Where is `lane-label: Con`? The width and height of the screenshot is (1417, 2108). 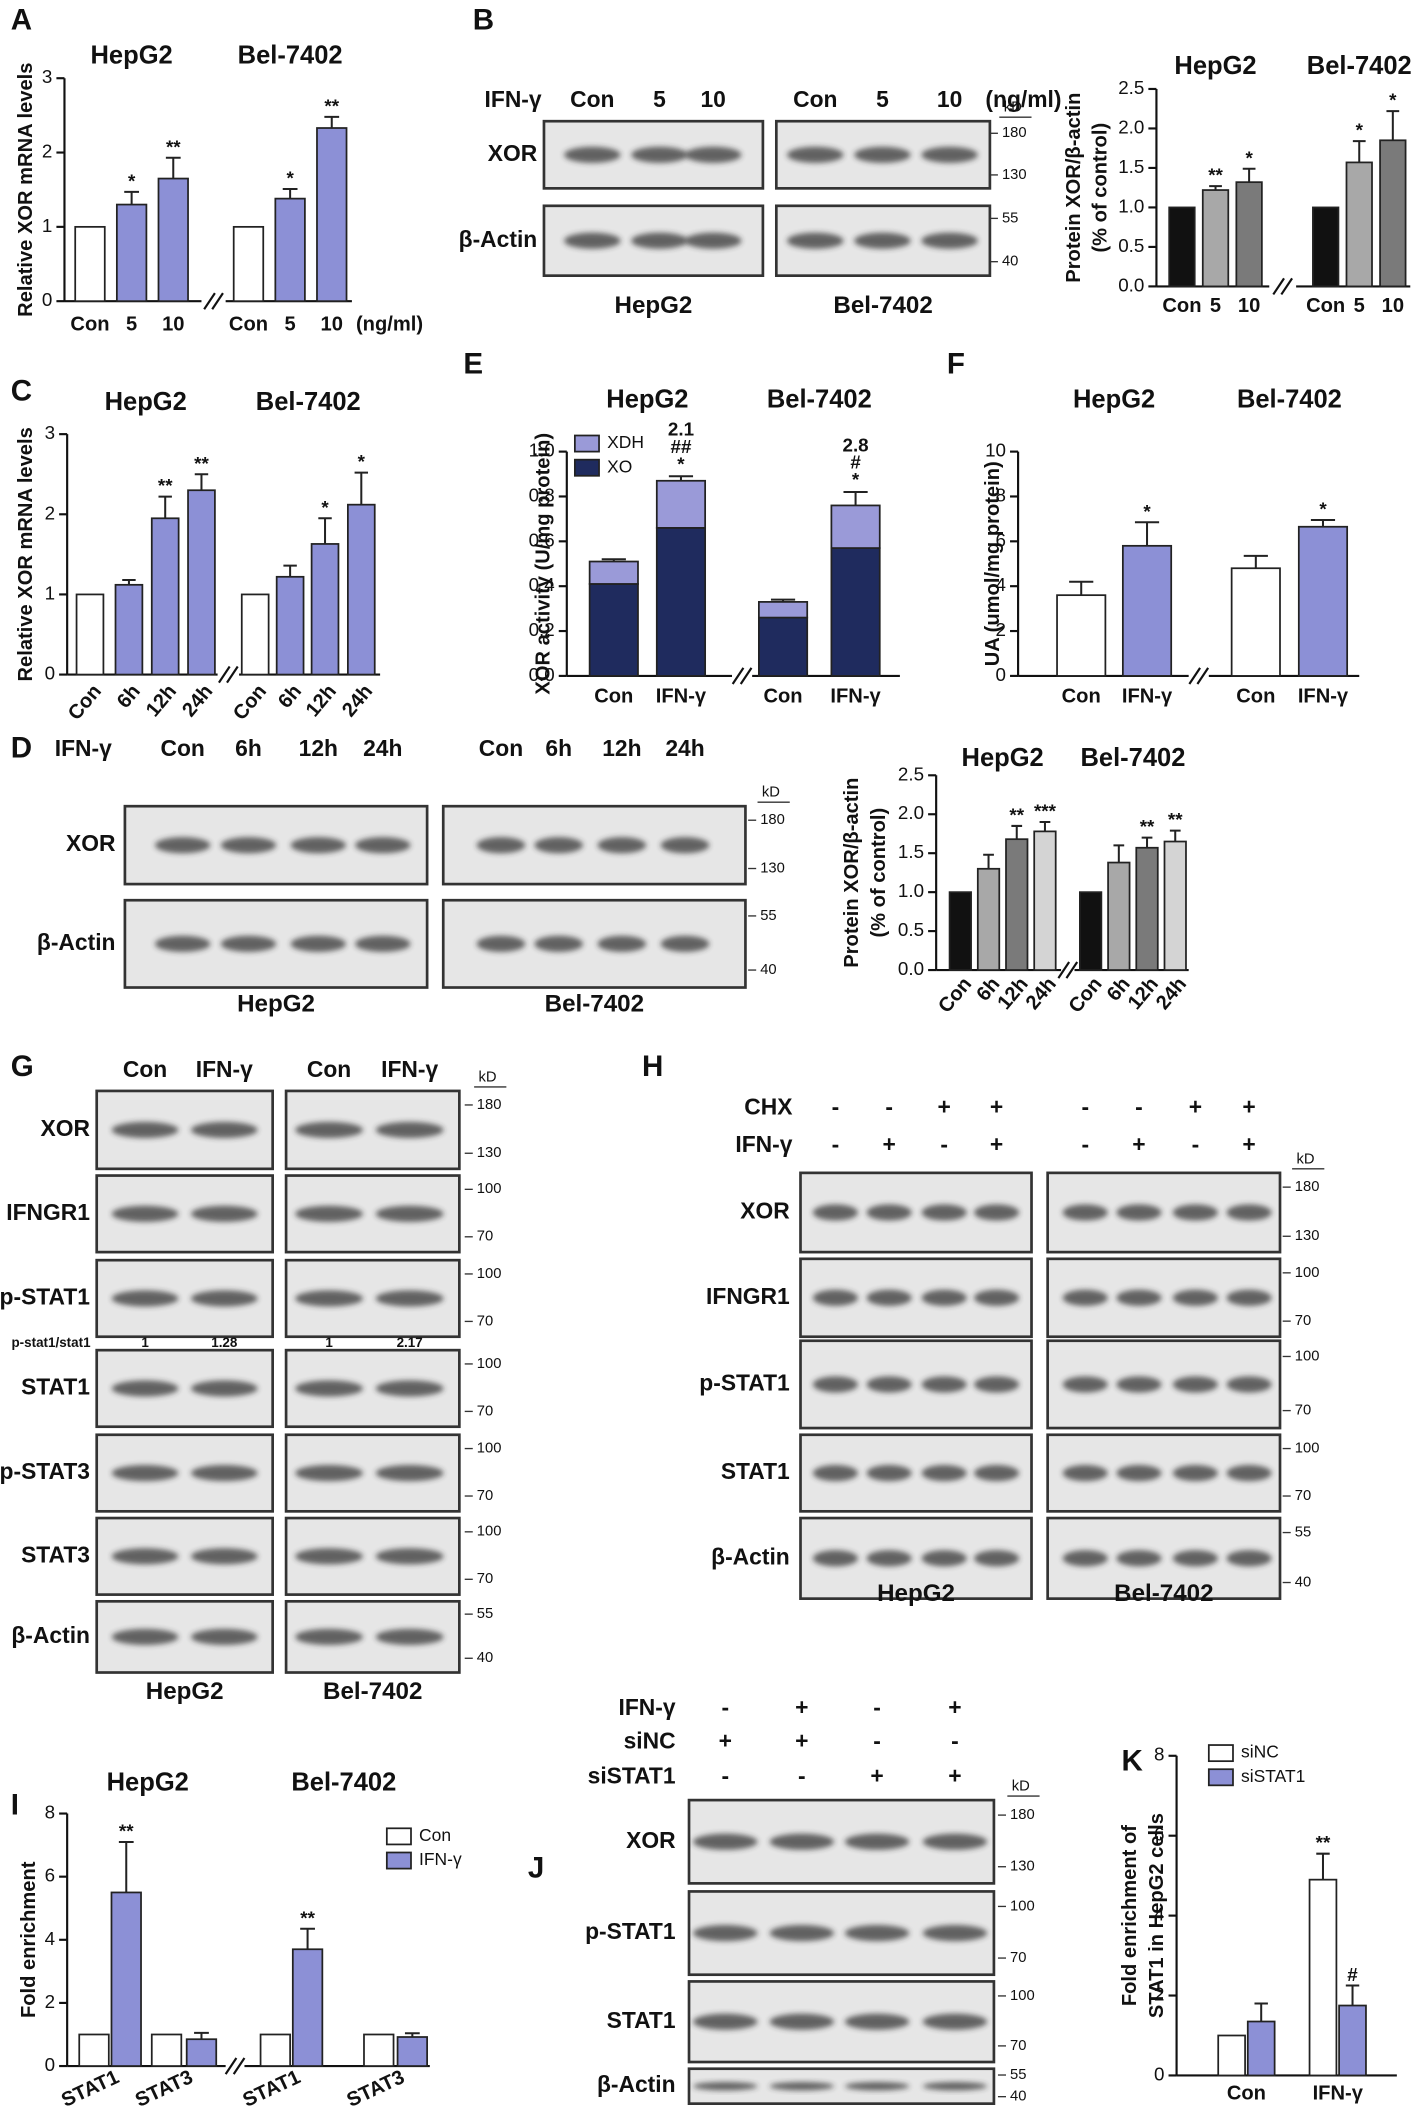 lane-label: Con is located at coordinates (329, 1069).